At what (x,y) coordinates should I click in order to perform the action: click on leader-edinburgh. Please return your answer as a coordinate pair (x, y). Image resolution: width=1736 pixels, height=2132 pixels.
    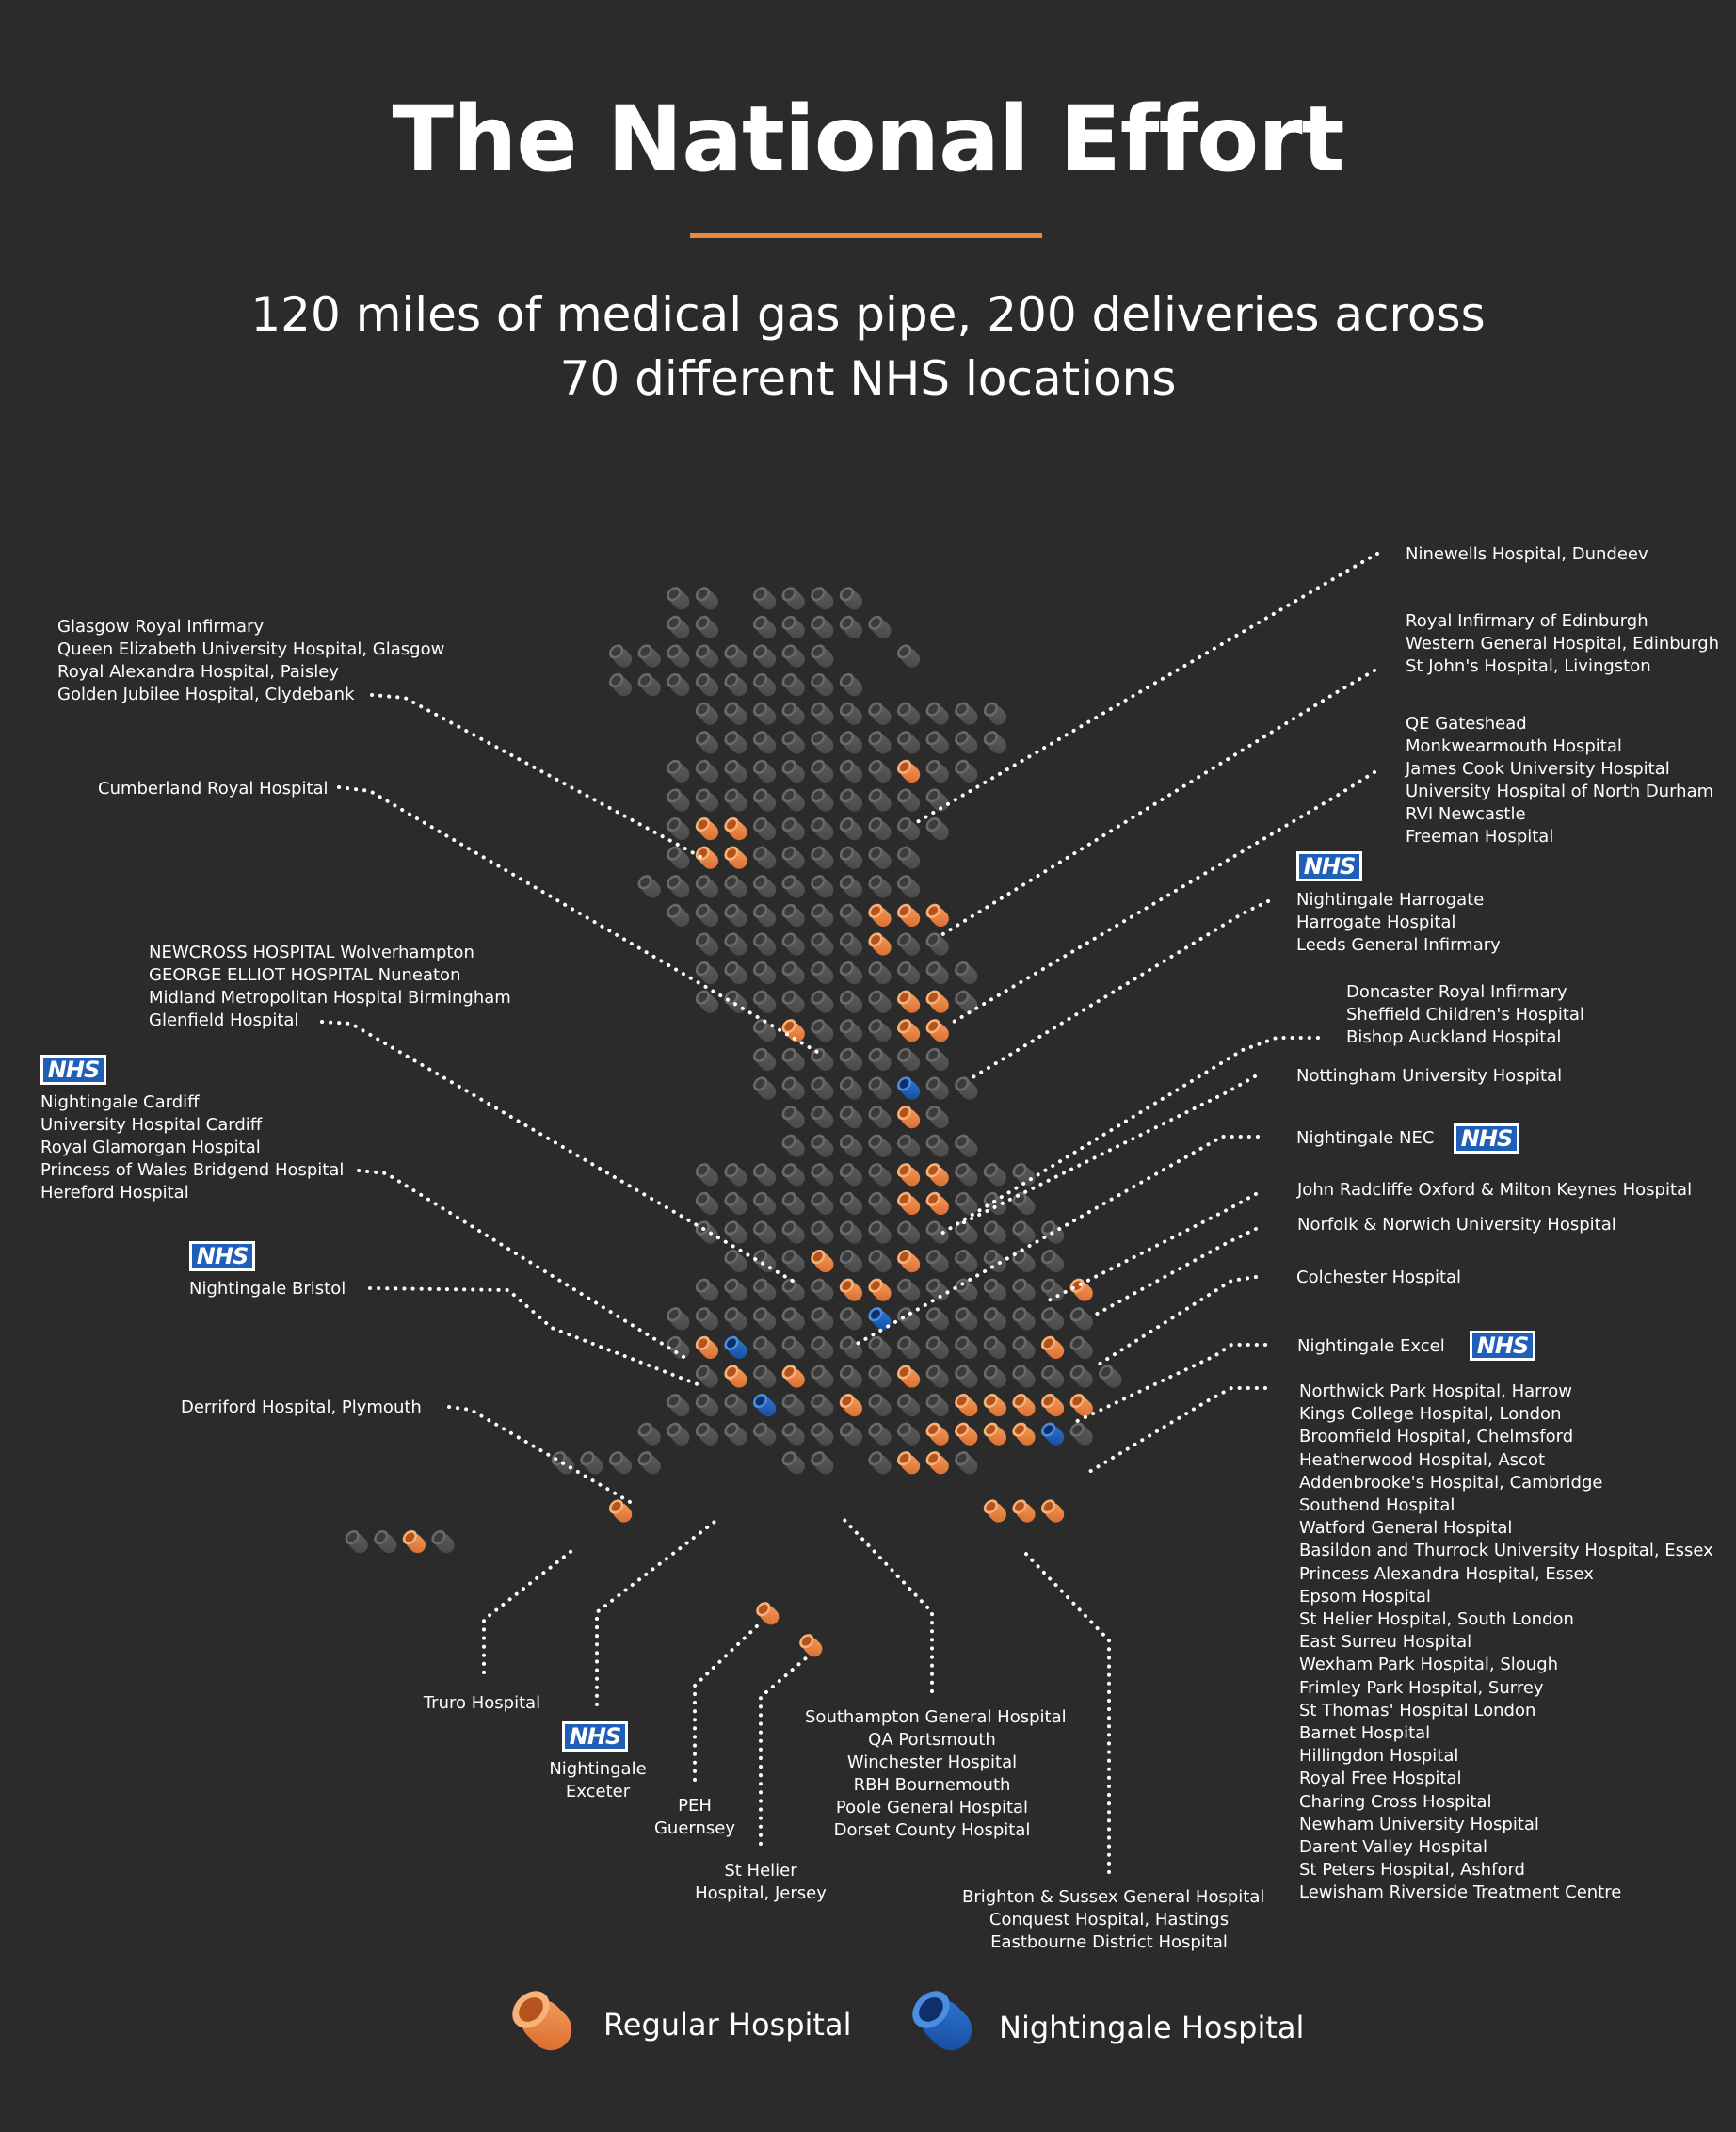
    Looking at the image, I should click on (1158, 803).